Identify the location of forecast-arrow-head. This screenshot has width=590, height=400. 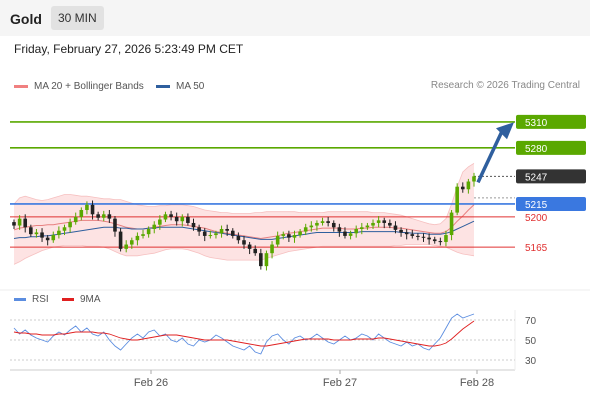
(505, 131).